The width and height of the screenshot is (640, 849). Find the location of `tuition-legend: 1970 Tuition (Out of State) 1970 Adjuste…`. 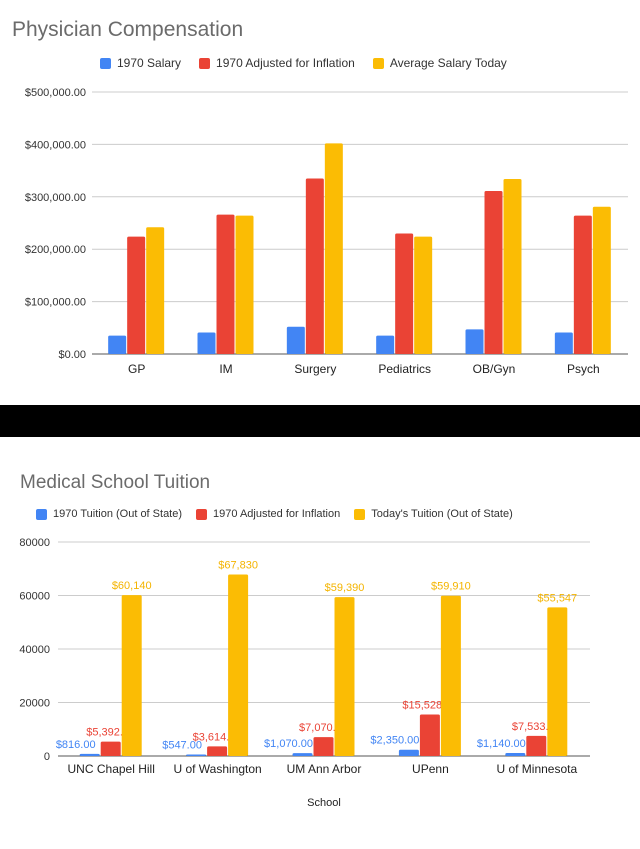

tuition-legend: 1970 Tuition (Out of State) 1970 Adjuste… is located at coordinates (274, 514).